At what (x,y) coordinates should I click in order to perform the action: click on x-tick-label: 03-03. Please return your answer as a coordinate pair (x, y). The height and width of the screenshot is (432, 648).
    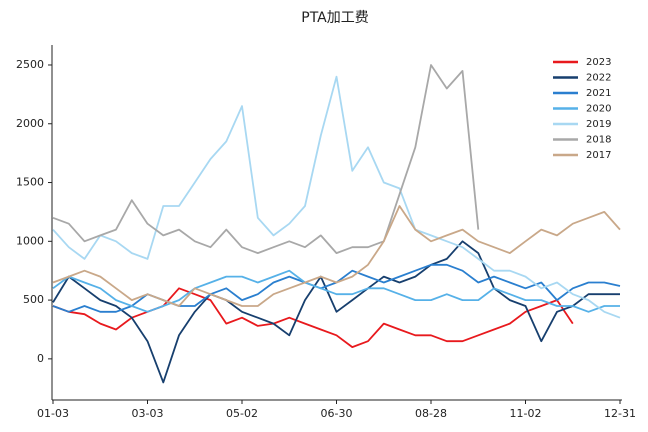
    Looking at the image, I should click on (148, 413).